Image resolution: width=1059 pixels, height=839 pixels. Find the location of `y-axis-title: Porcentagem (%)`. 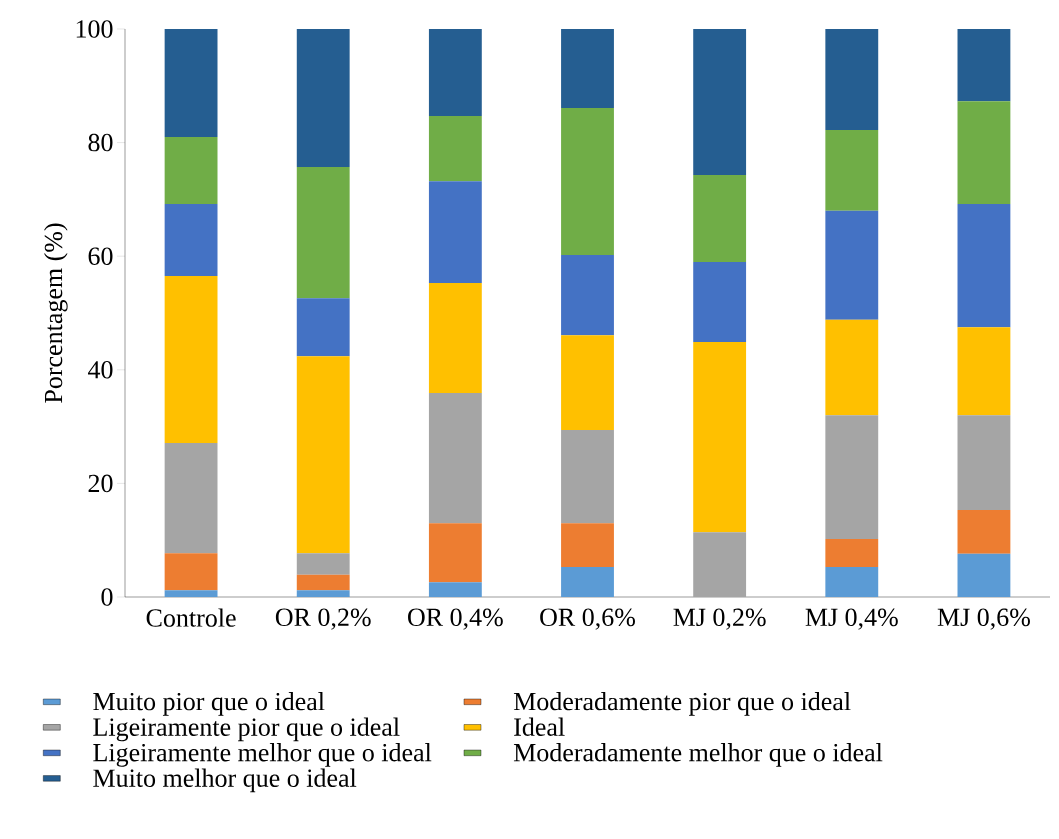

y-axis-title: Porcentagem (%) is located at coordinates (55, 313).